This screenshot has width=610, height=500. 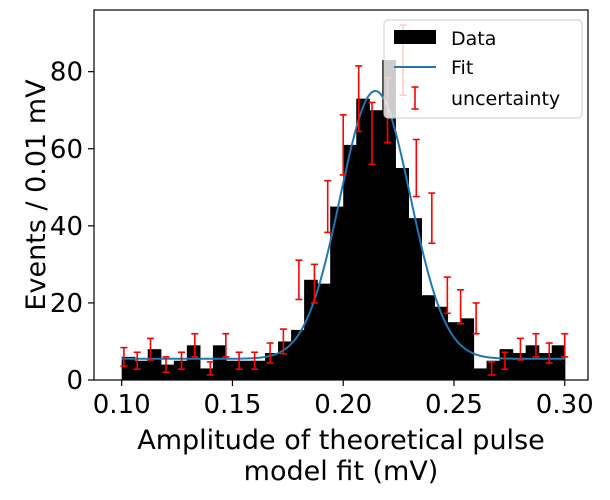 I want to click on x-tick-label: 0.25, so click(x=454, y=405).